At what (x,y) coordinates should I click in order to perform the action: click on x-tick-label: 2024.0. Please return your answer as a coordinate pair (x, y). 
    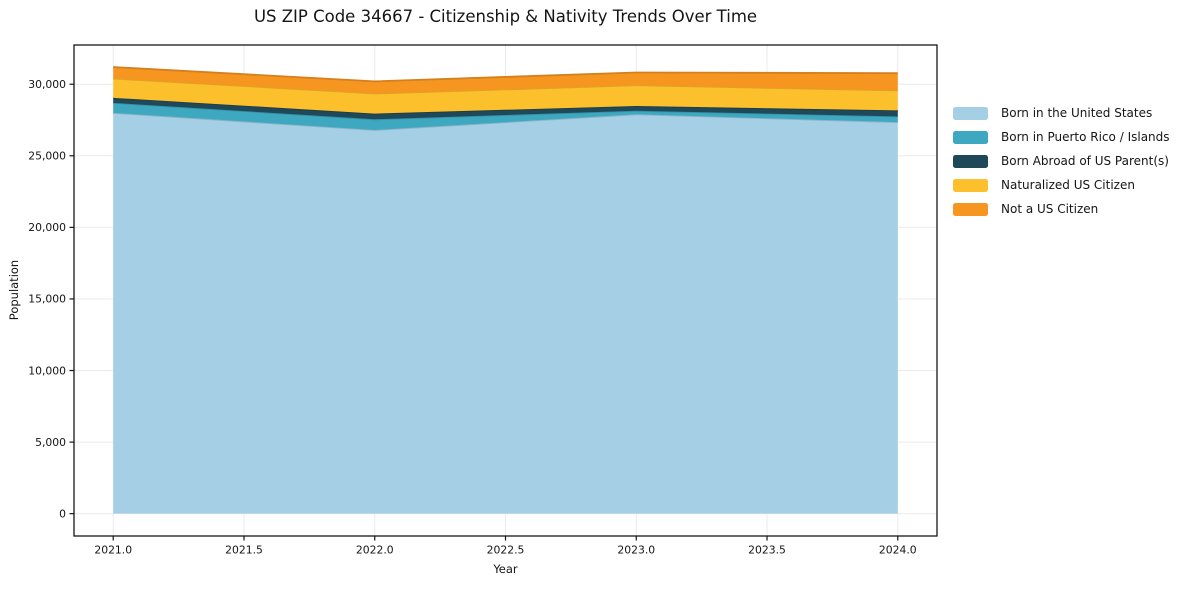
    Looking at the image, I should click on (898, 550).